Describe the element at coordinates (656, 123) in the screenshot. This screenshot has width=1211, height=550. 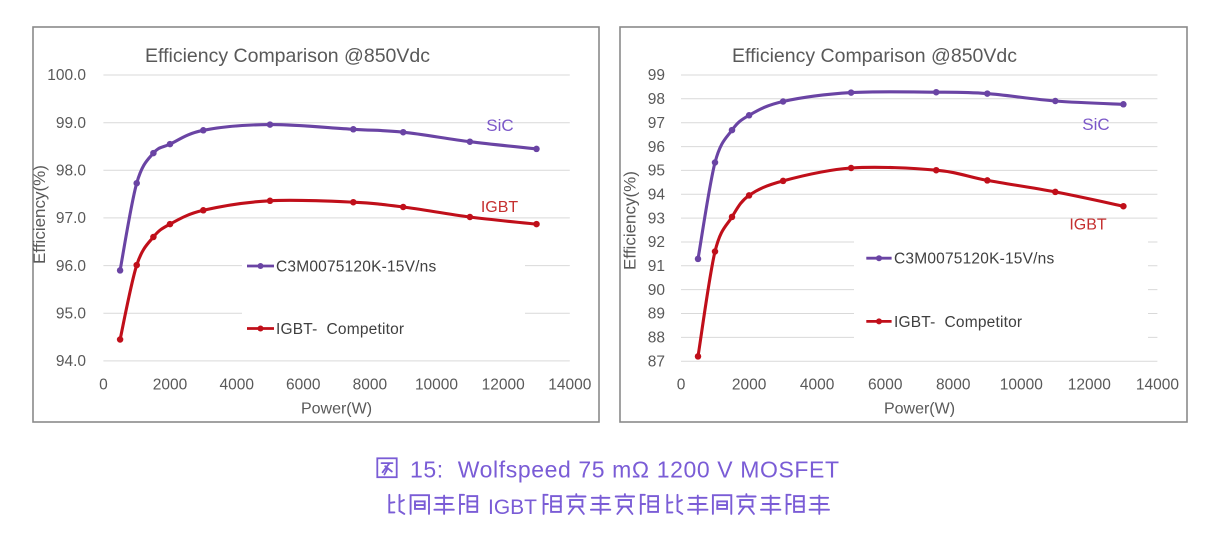
I see `svg-text: 97` at that location.